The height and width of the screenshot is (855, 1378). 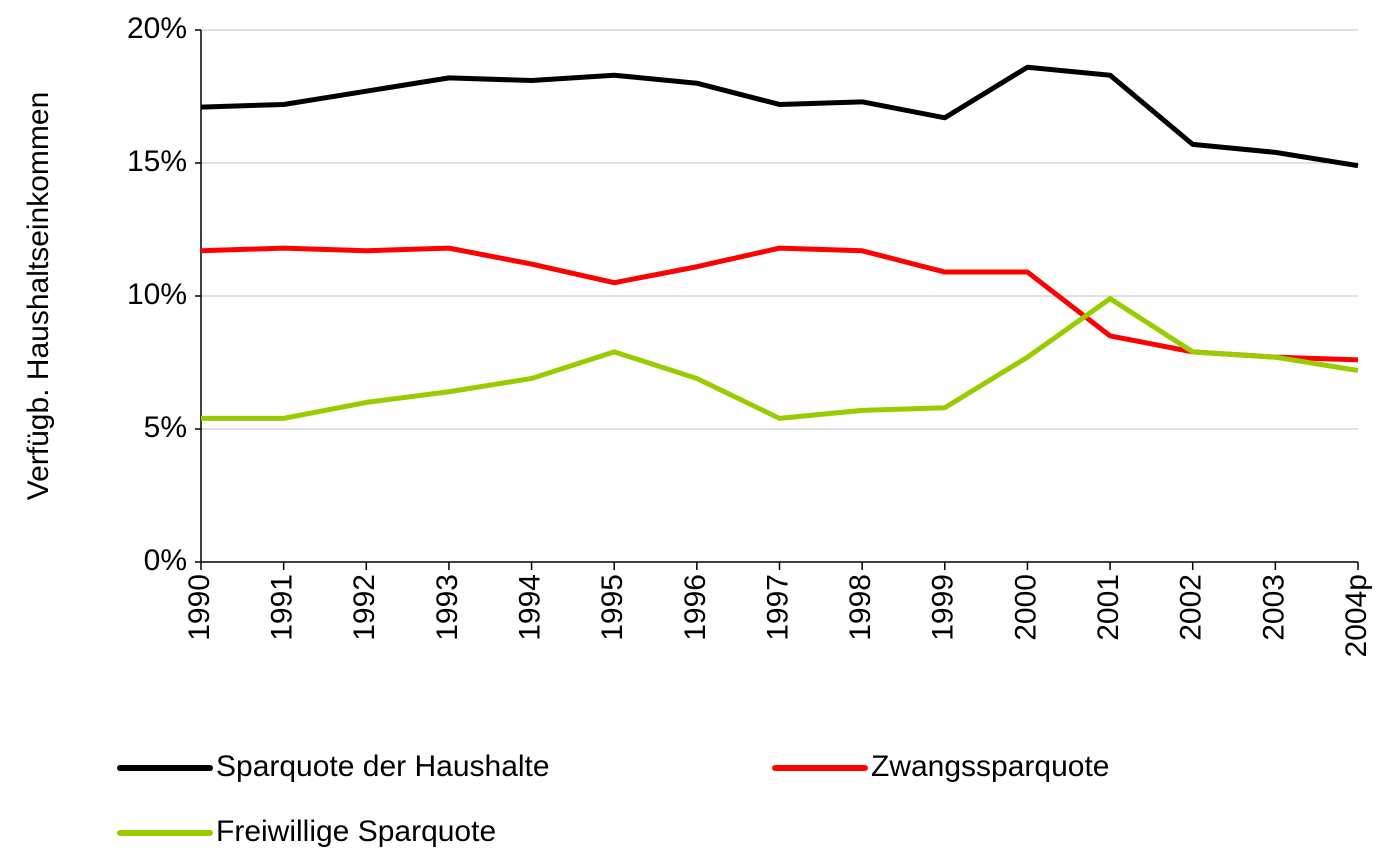 I want to click on y-tick-label: 15%, so click(x=157, y=161).